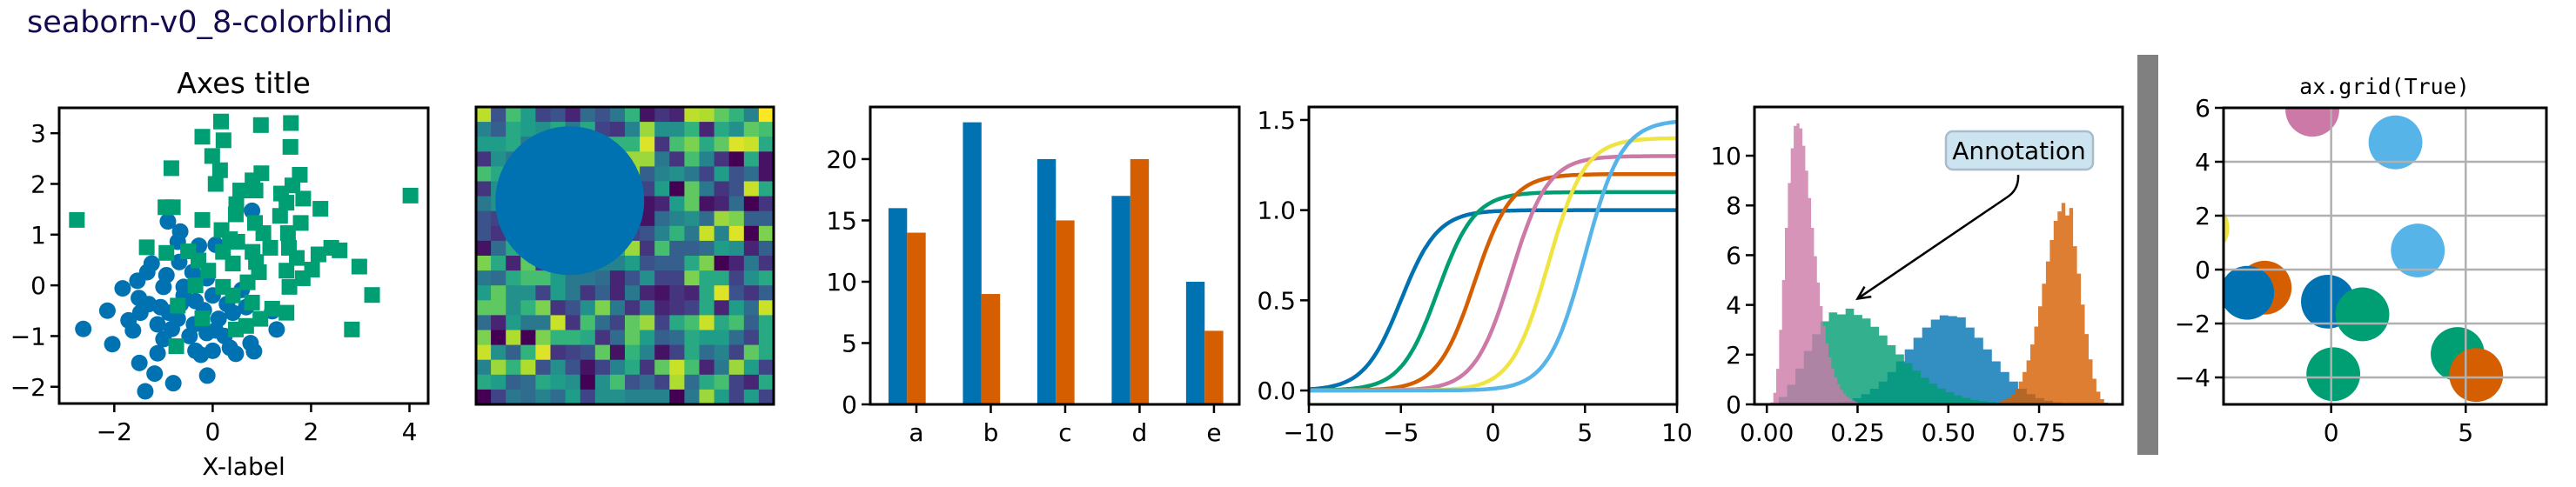  Describe the element at coordinates (1493, 291) in the screenshot. I see `series-line` at that location.